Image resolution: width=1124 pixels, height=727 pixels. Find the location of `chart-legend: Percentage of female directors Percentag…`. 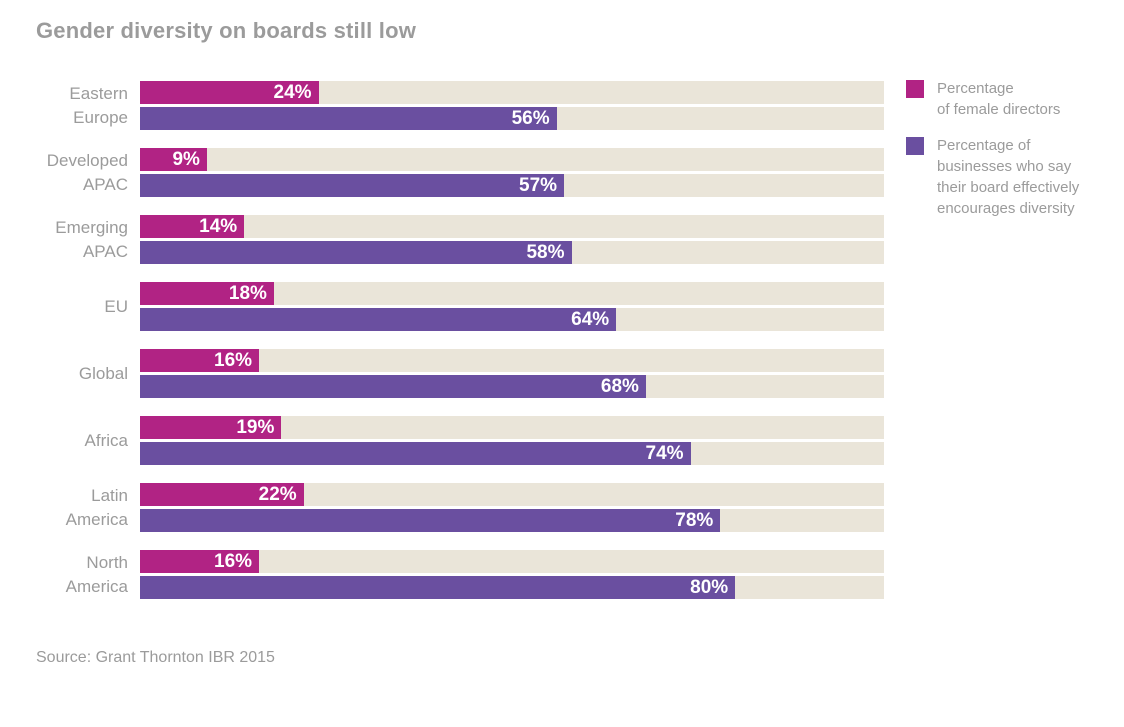

chart-legend: Percentage of female directors Percentag… is located at coordinates (1013, 156).